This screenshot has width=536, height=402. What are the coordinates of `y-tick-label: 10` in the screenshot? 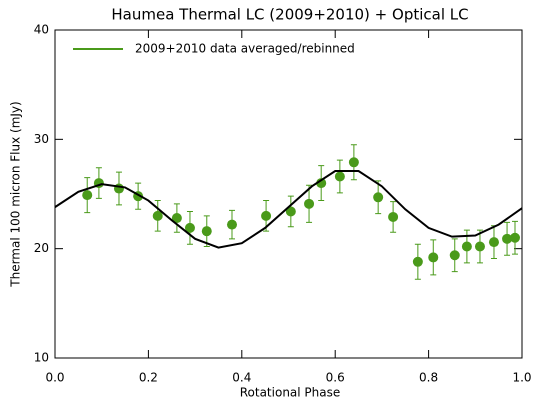 It's located at (41, 358).